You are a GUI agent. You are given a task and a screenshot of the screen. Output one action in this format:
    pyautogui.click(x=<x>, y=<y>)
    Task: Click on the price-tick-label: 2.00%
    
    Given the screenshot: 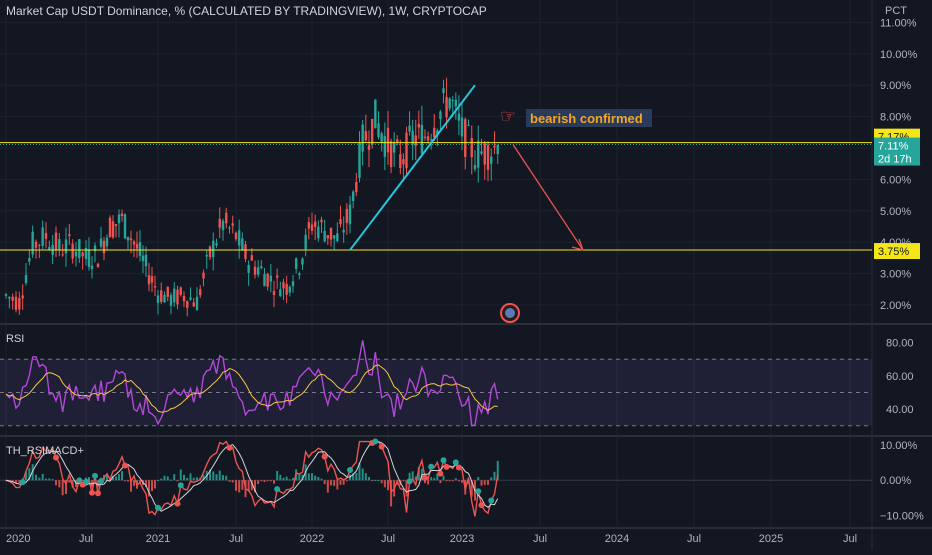 What is the action you would take?
    pyautogui.click(x=895, y=306)
    